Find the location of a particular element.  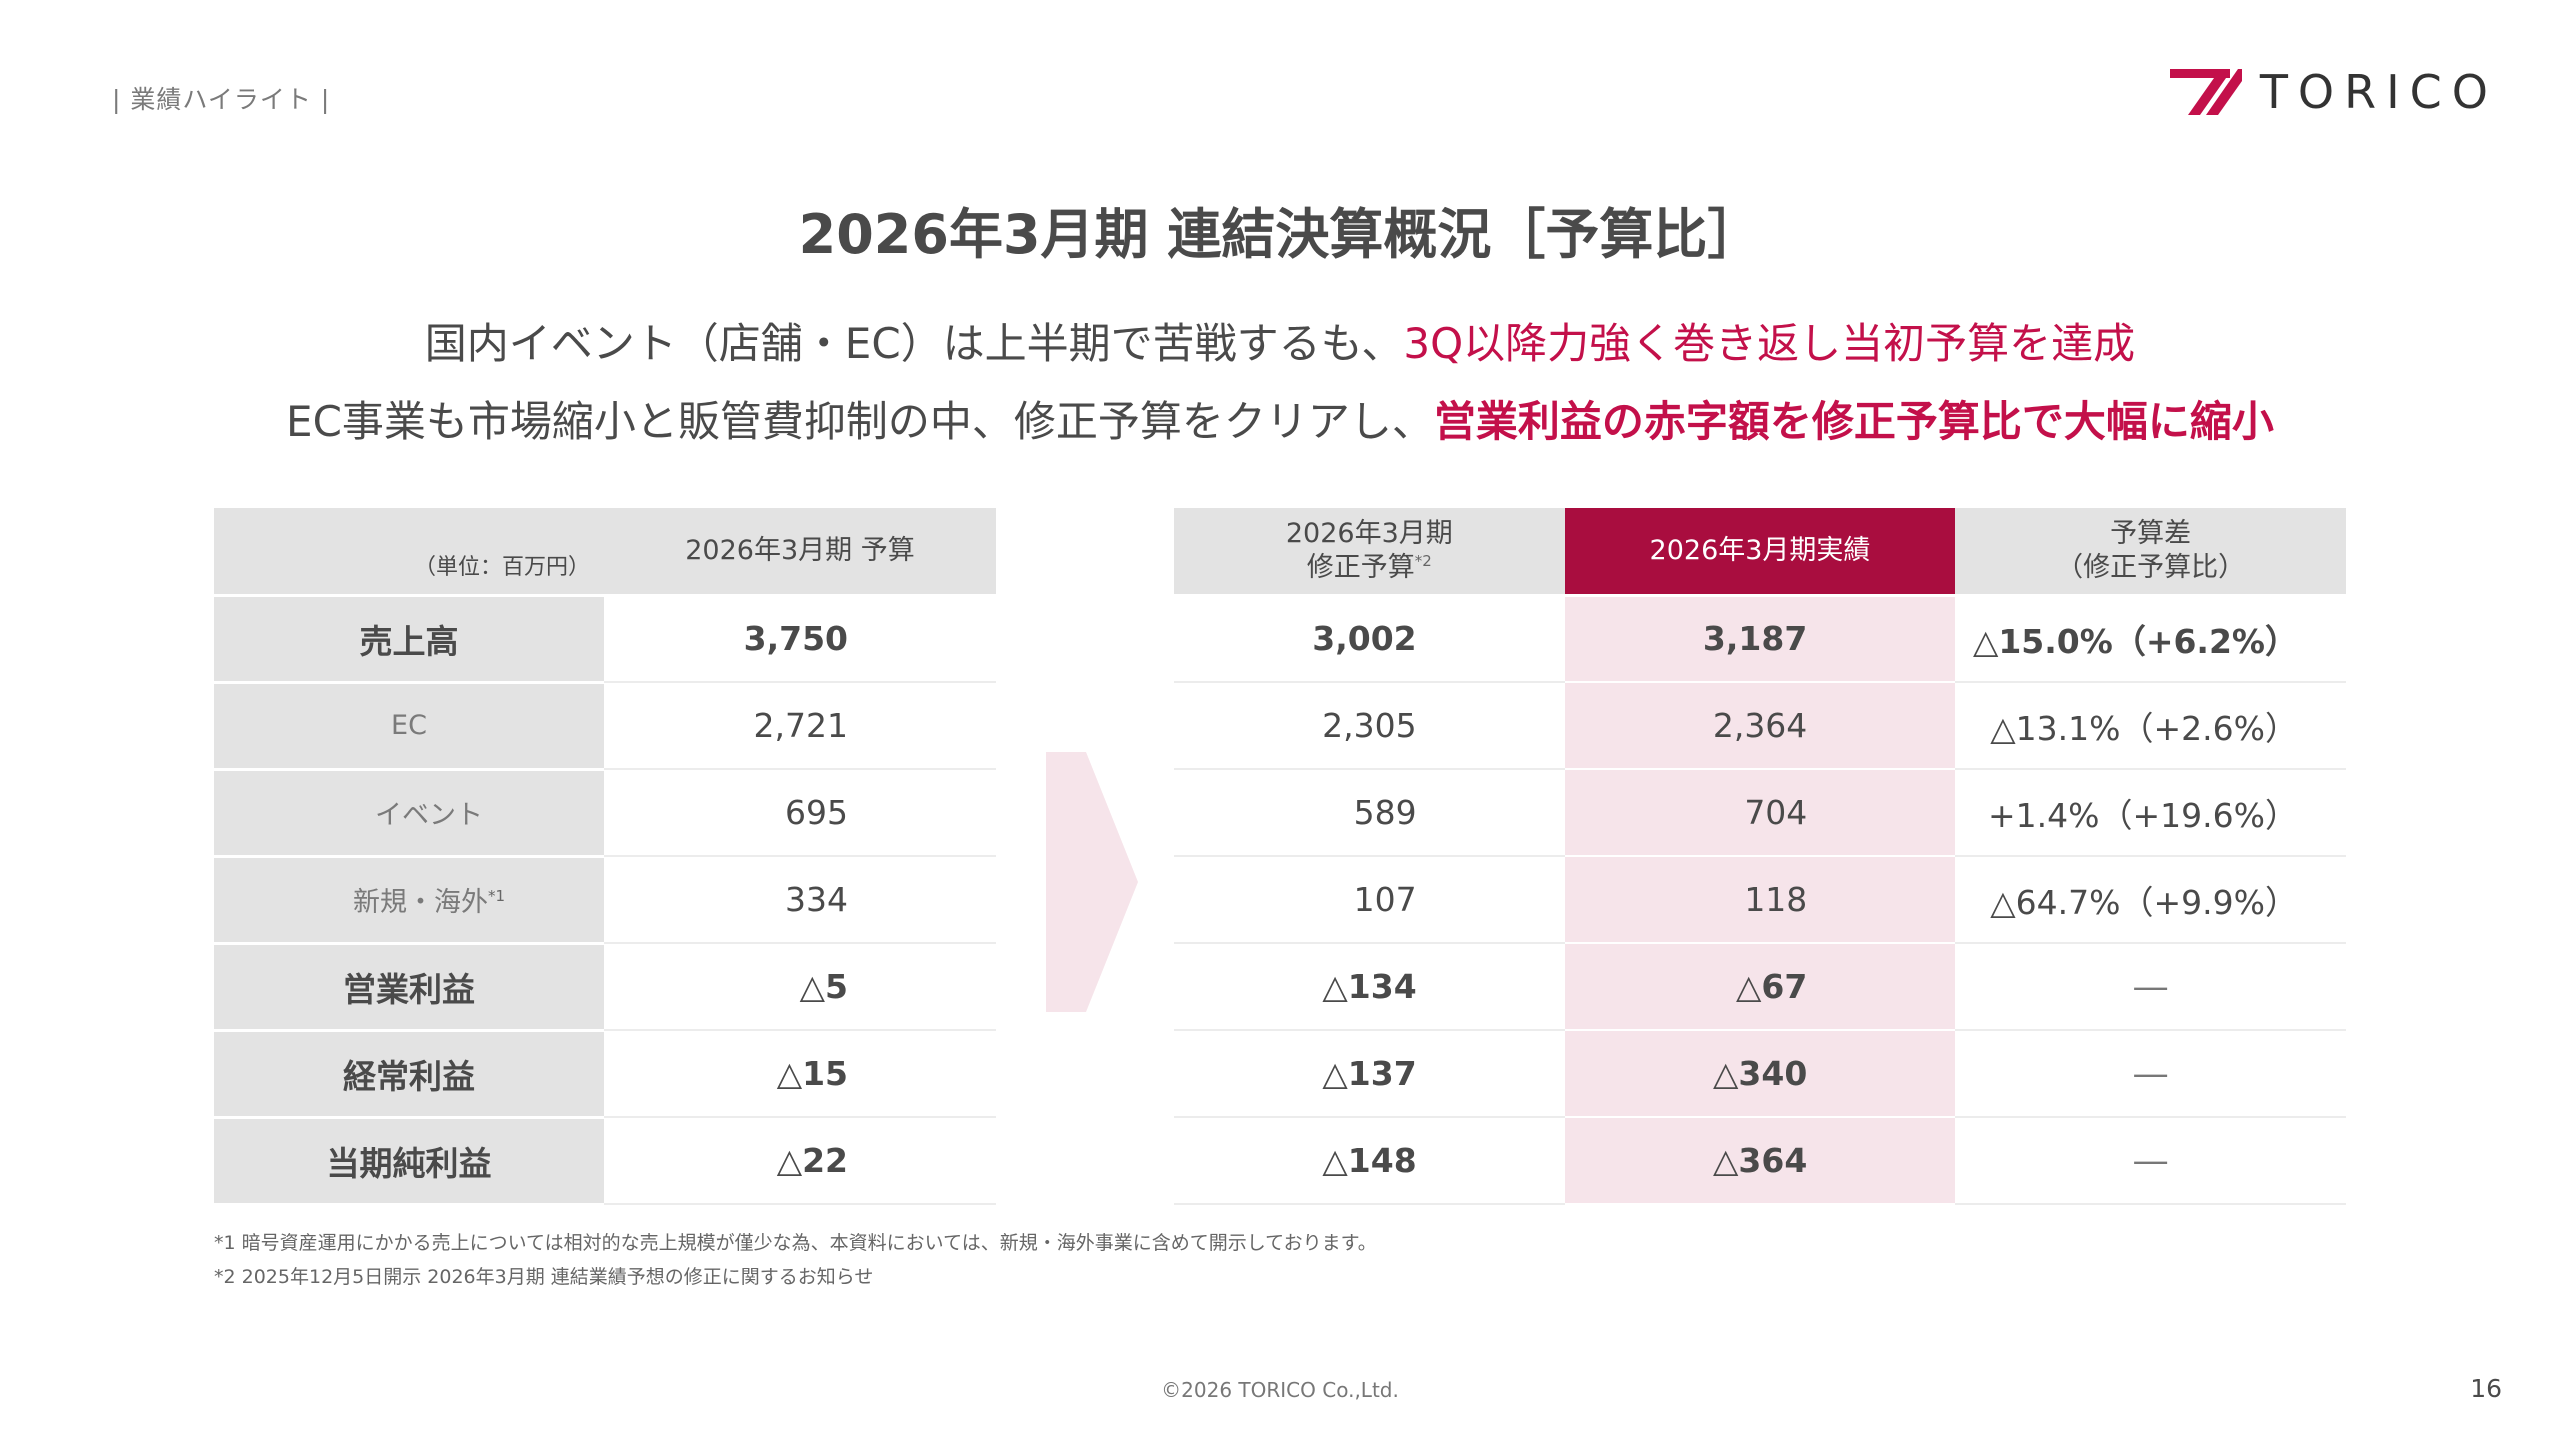

table-row: EC 2,721 is located at coordinates (605, 726).